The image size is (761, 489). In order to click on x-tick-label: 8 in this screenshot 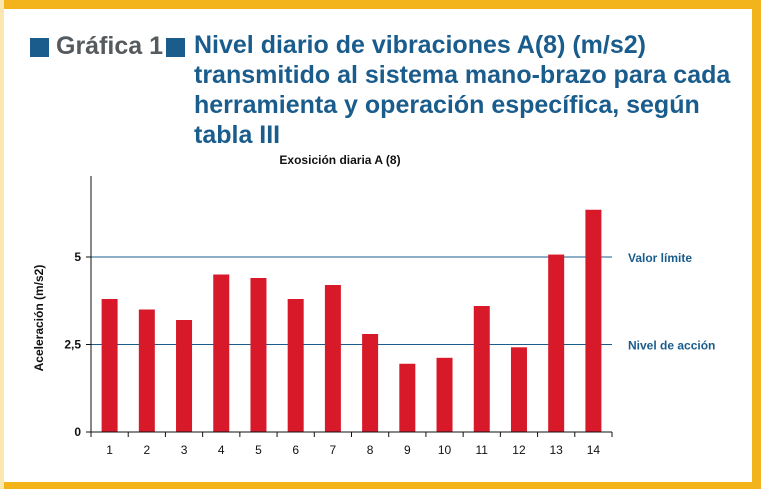, I will do `click(370, 450)`.